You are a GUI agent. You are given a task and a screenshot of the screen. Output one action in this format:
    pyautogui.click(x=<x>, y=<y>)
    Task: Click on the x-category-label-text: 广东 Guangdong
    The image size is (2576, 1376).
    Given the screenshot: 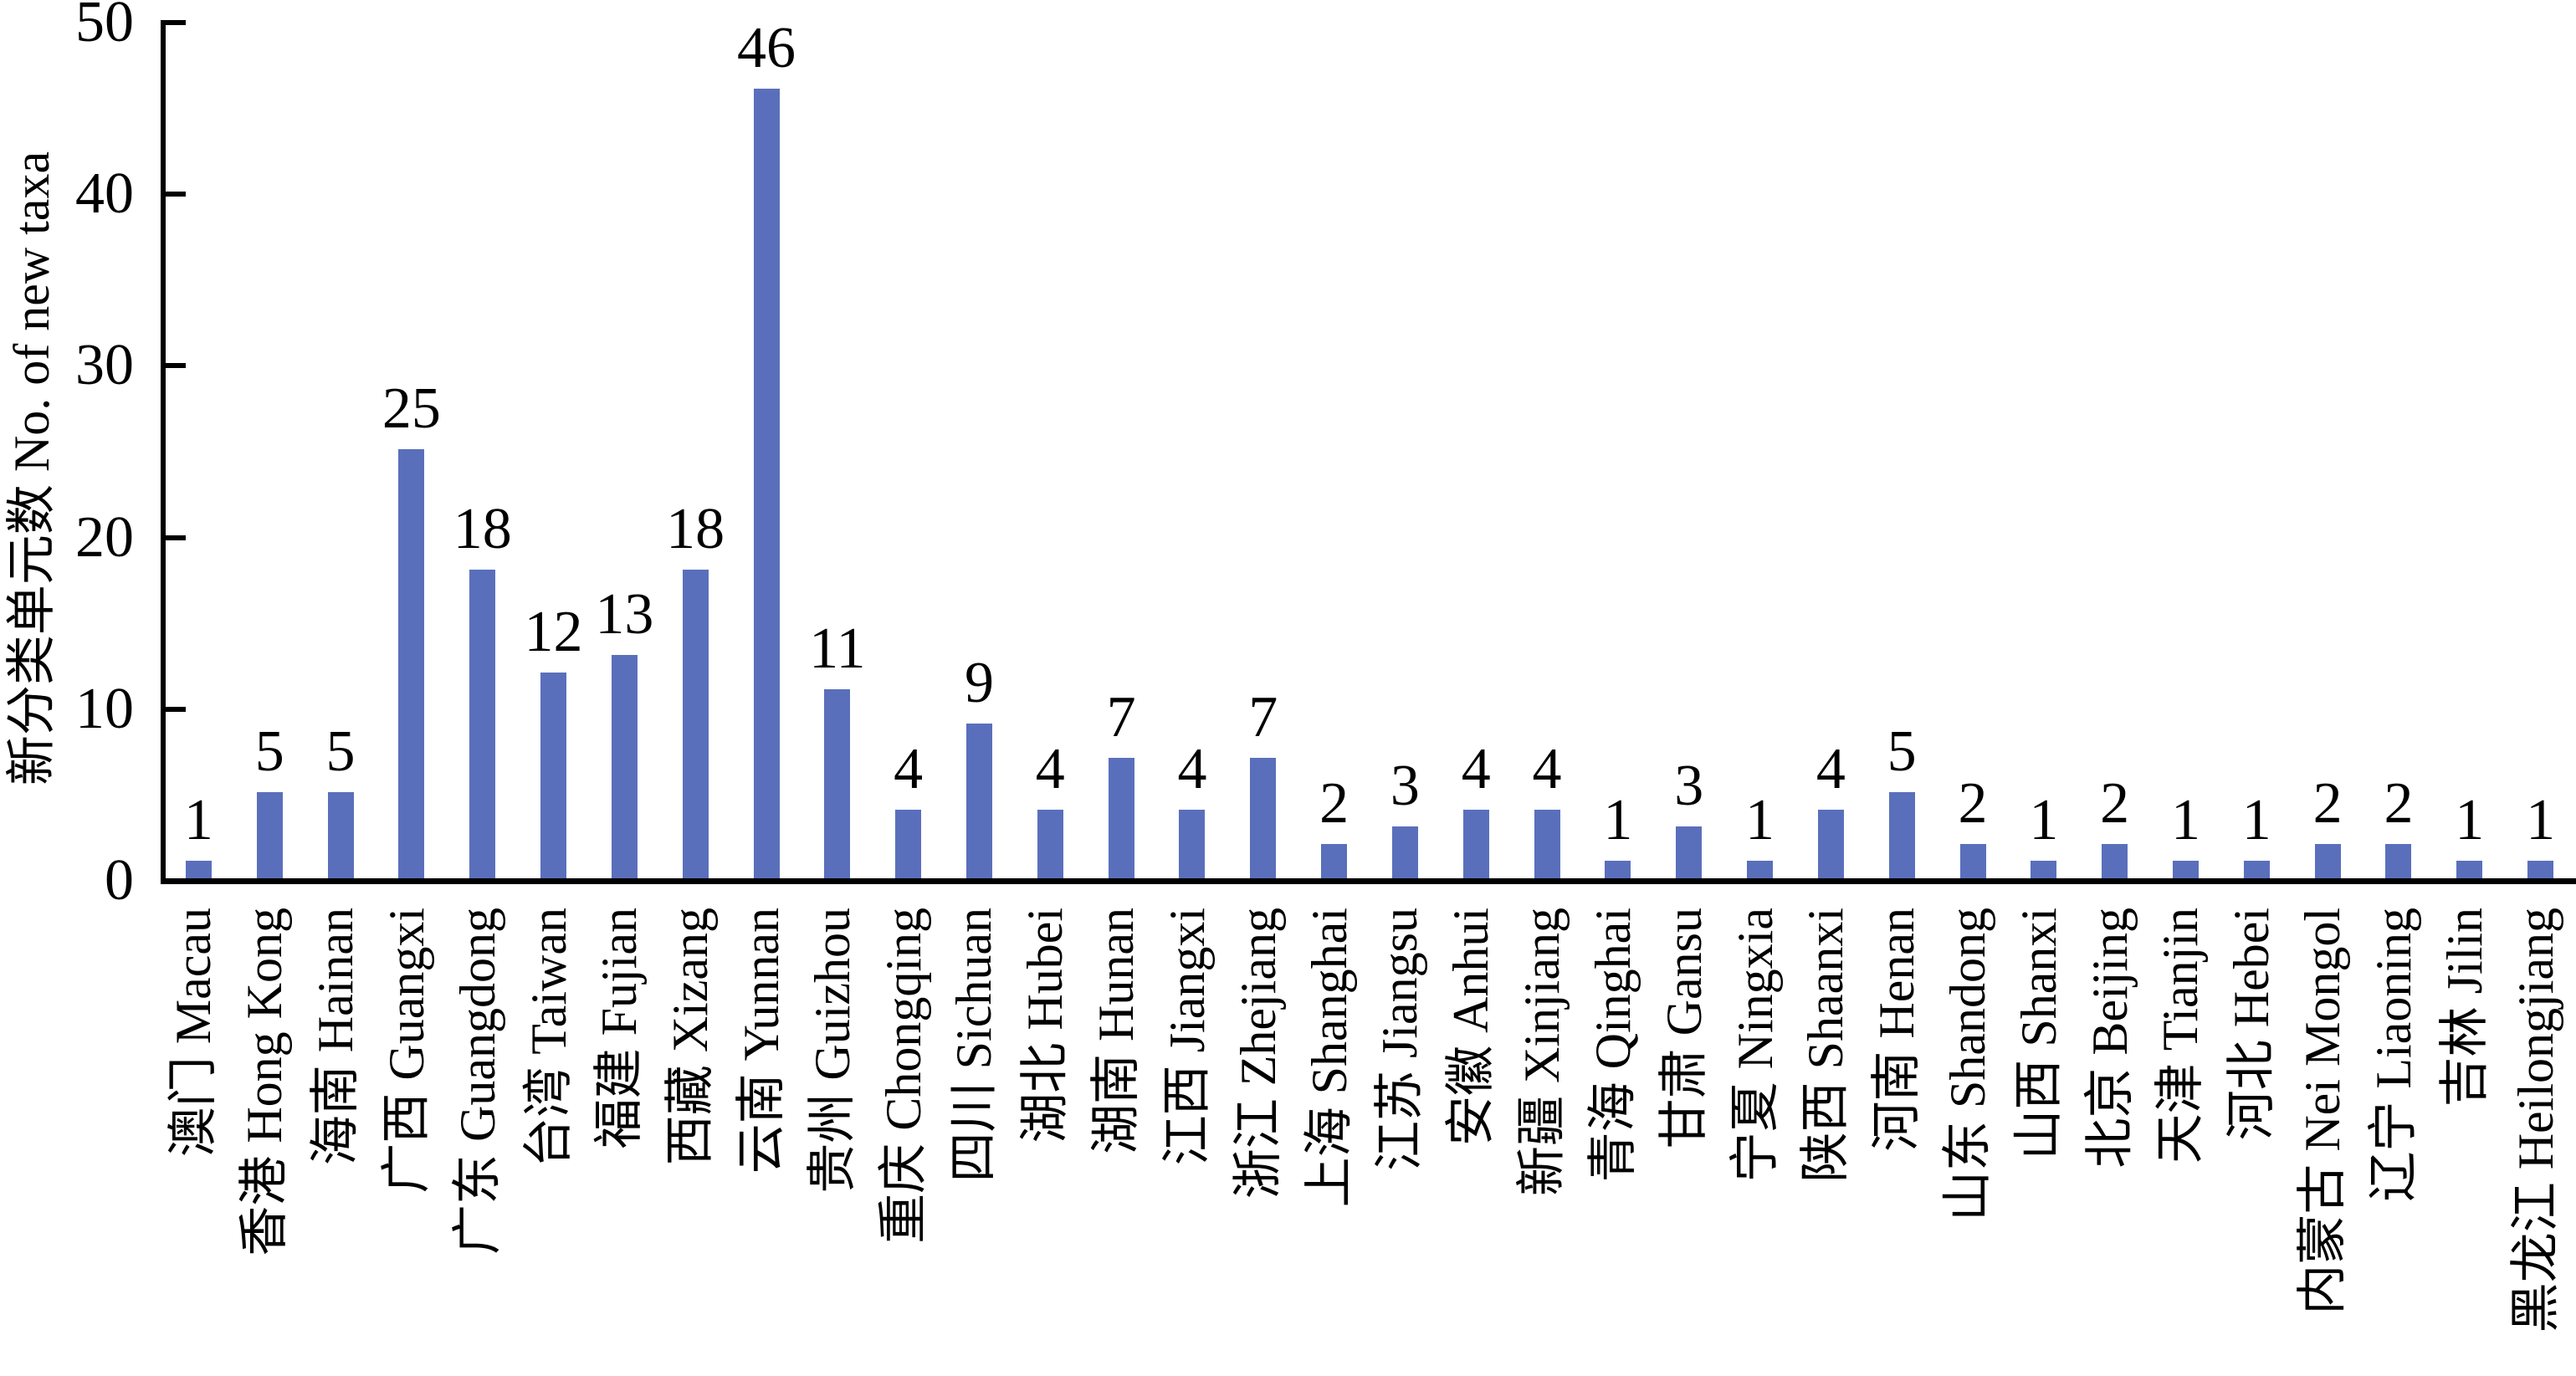 What is the action you would take?
    pyautogui.click(x=477, y=1081)
    